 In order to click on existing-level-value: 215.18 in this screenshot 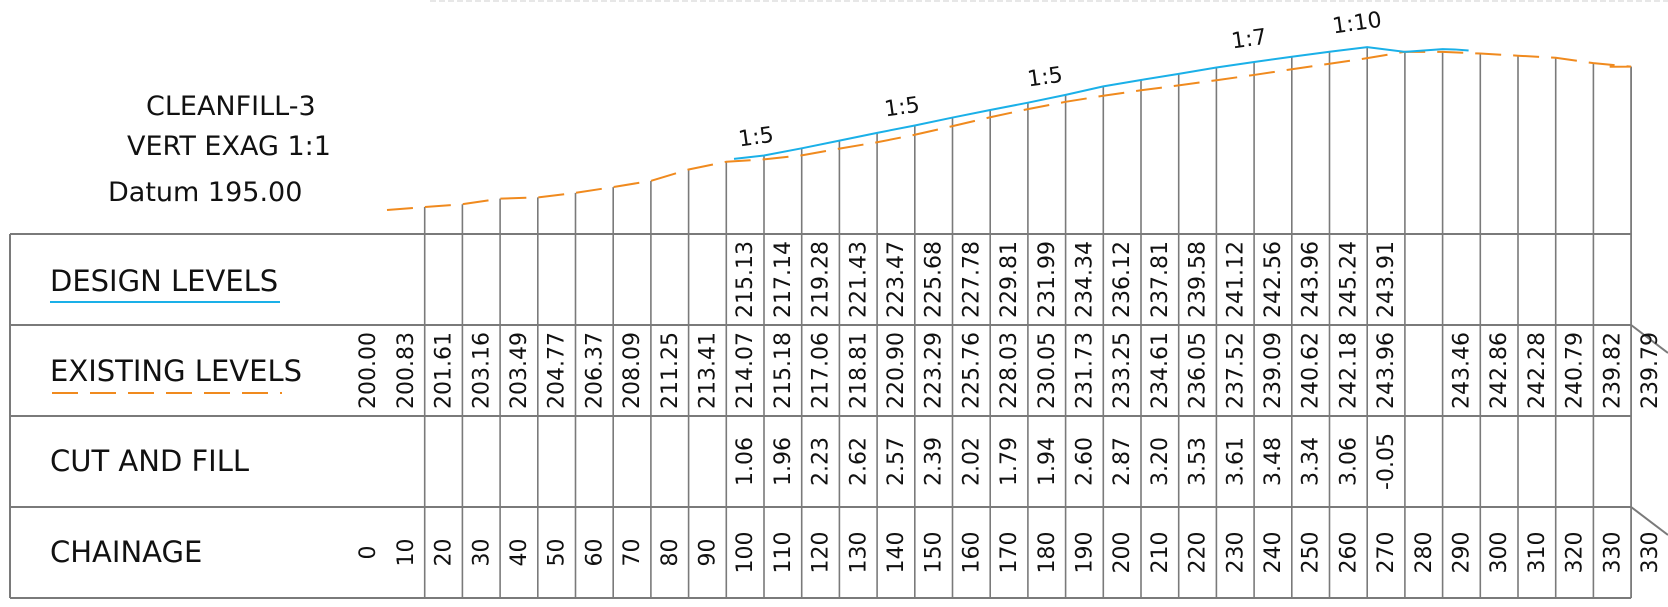, I will do `click(783, 370)`.